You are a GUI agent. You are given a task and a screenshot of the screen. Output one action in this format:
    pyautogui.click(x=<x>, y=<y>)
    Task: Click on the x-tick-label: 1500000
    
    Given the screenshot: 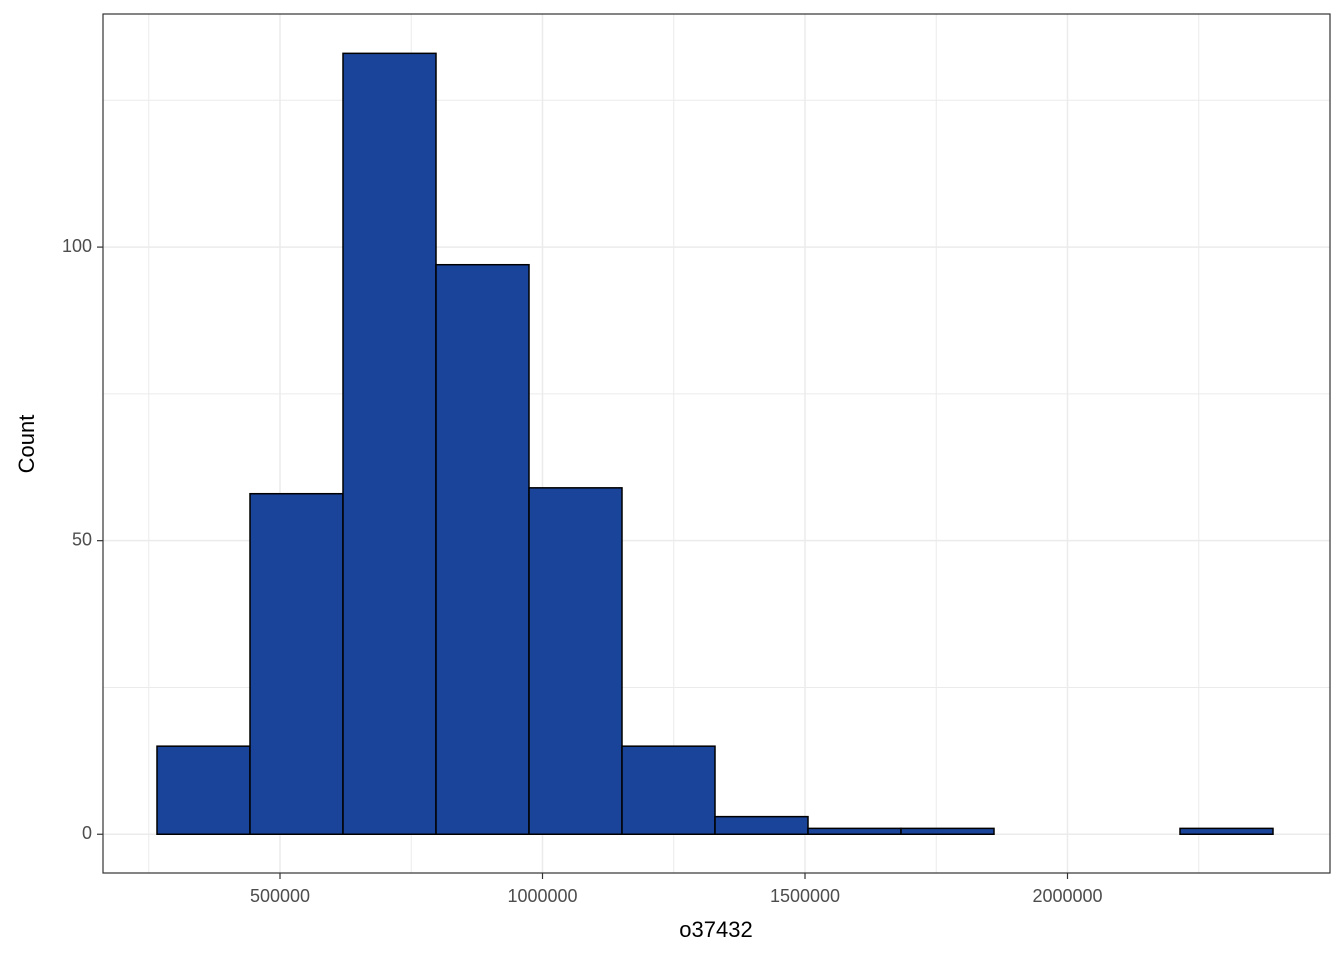 What is the action you would take?
    pyautogui.click(x=805, y=896)
    